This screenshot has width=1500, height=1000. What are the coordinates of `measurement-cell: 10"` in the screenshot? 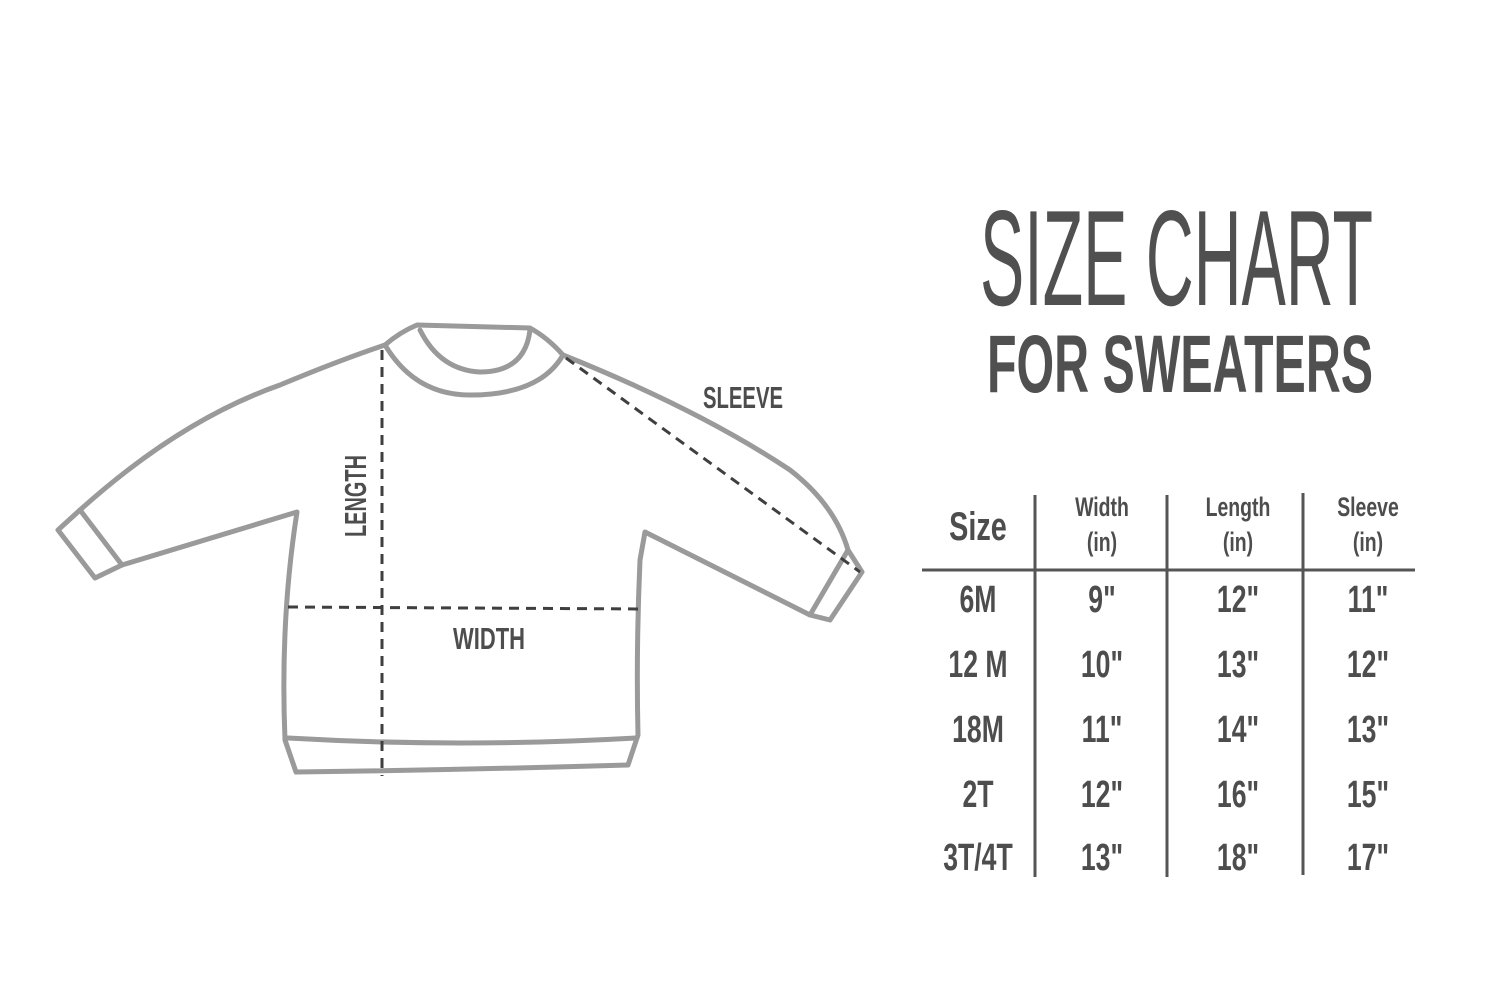 It's located at (1102, 663).